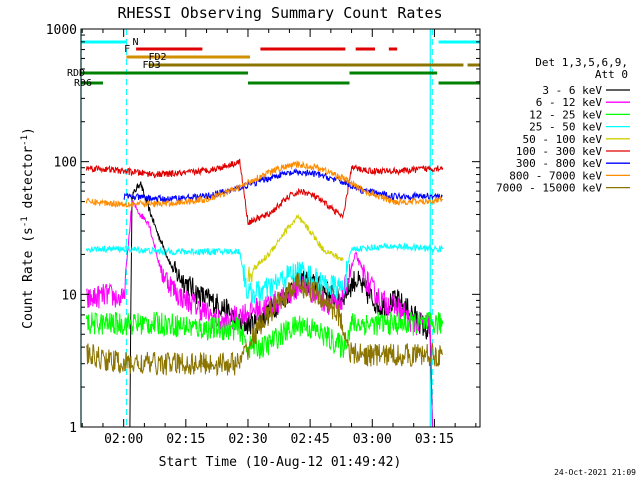 This screenshot has width=640, height=480. Describe the element at coordinates (25, 221) in the screenshot. I see `y-axis-label-sup1: -1` at that location.